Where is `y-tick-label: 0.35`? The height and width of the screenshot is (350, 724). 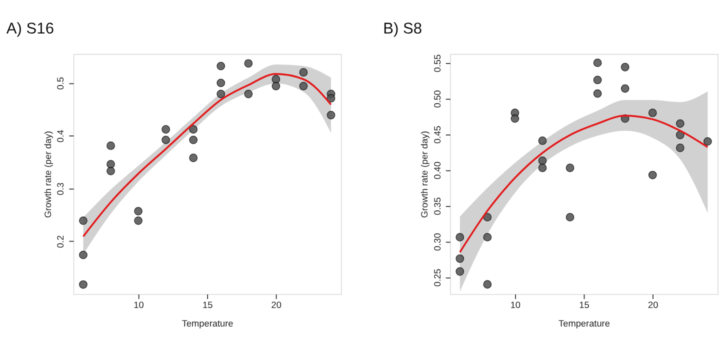
y-tick-label: 0.35 is located at coordinates (437, 206).